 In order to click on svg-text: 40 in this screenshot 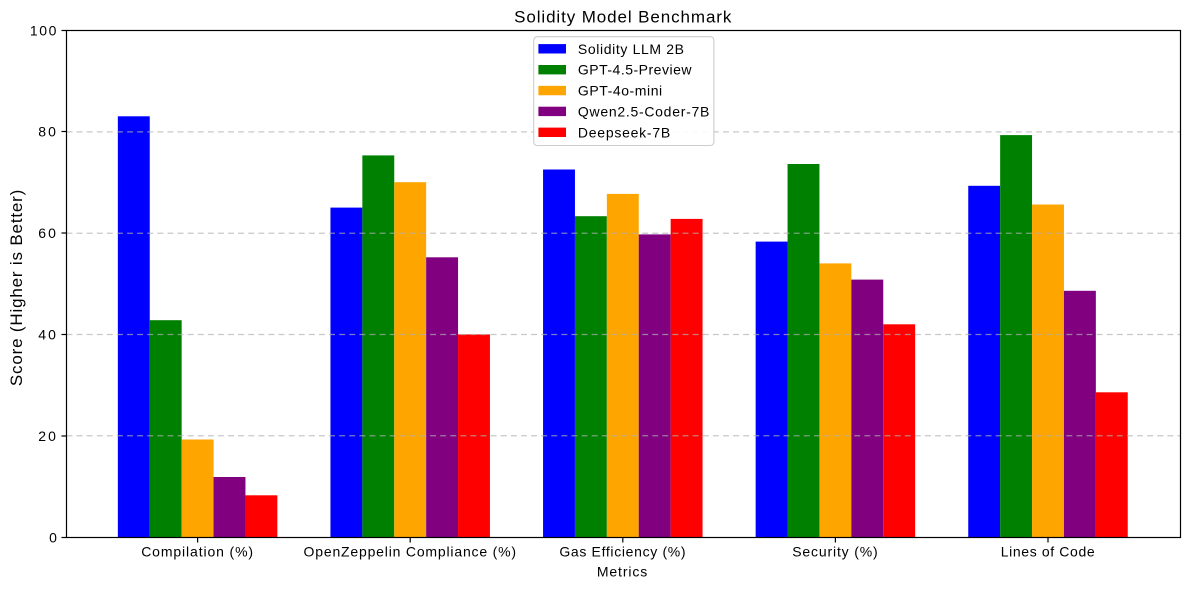, I will do `click(48, 335)`.